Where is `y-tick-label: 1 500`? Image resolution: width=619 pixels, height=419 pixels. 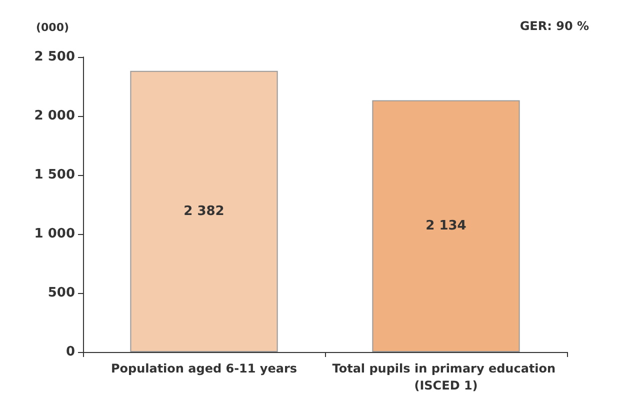
y-tick-label: 1 500 is located at coordinates (54, 175).